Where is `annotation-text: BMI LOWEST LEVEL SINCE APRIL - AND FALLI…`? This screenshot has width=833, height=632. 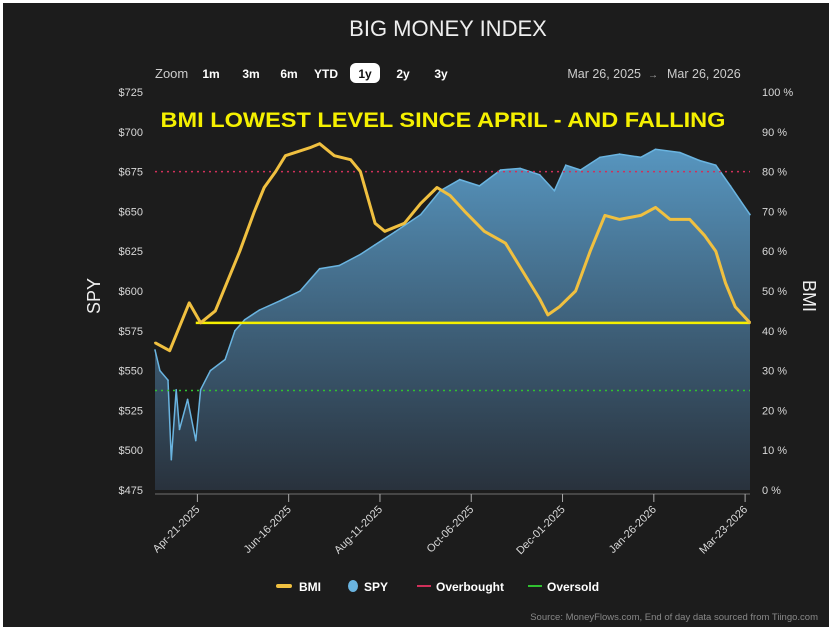
annotation-text: BMI LOWEST LEVEL SINCE APRIL - AND FALLI… is located at coordinates (443, 120).